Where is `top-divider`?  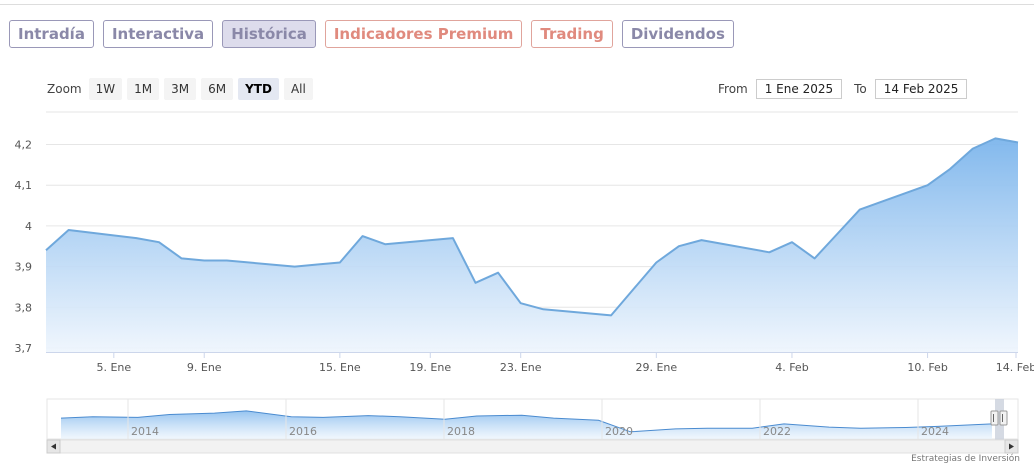
top-divider is located at coordinates (517, 4).